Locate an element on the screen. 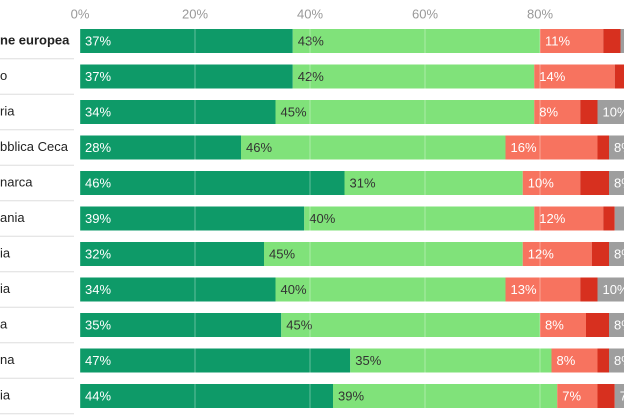  value-label: 16% is located at coordinates (524, 147).